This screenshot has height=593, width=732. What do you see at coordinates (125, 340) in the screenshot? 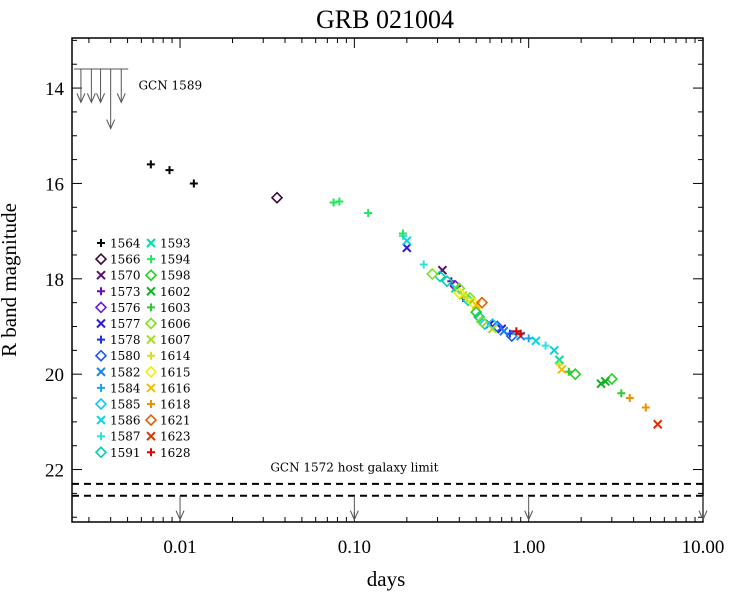
I see `legend-label-1578: 1578` at bounding box center [125, 340].